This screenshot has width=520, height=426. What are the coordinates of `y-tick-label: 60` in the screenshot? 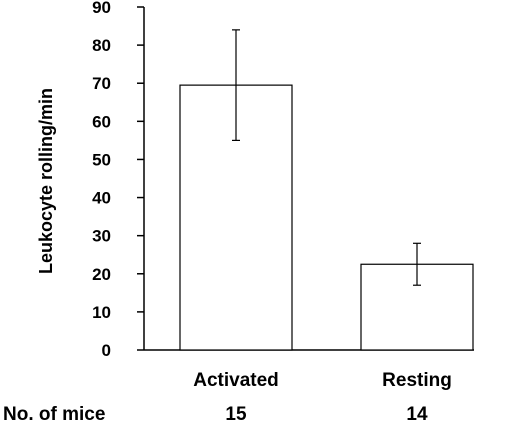 It's located at (101, 121).